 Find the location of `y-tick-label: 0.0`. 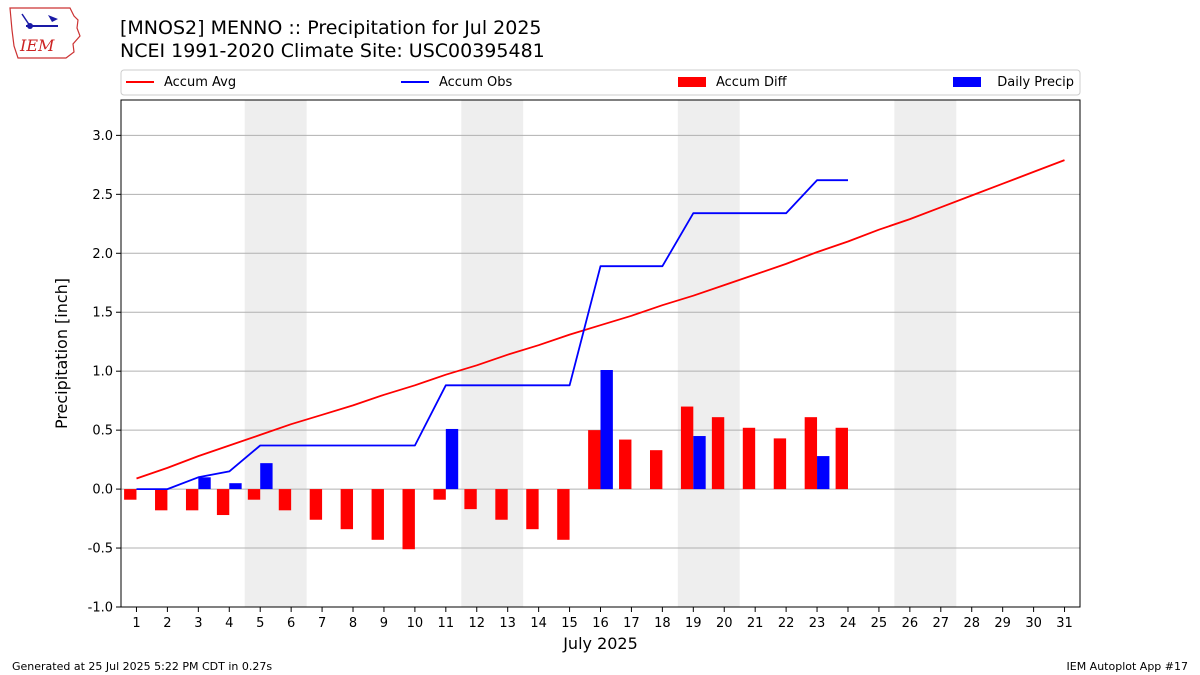

y-tick-label: 0.0 is located at coordinates (102, 490).